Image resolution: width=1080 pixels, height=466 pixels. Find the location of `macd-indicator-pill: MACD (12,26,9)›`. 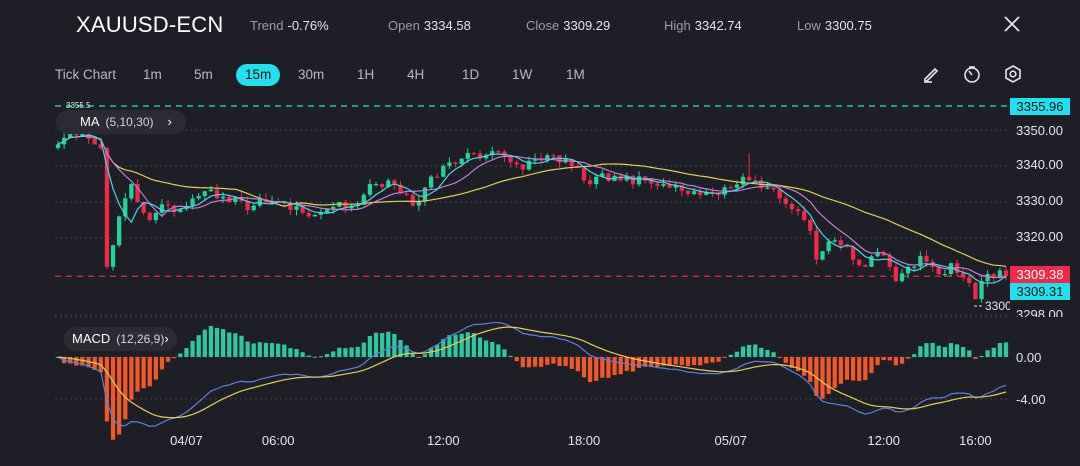

macd-indicator-pill: MACD (12,26,9)› is located at coordinates (120, 339).